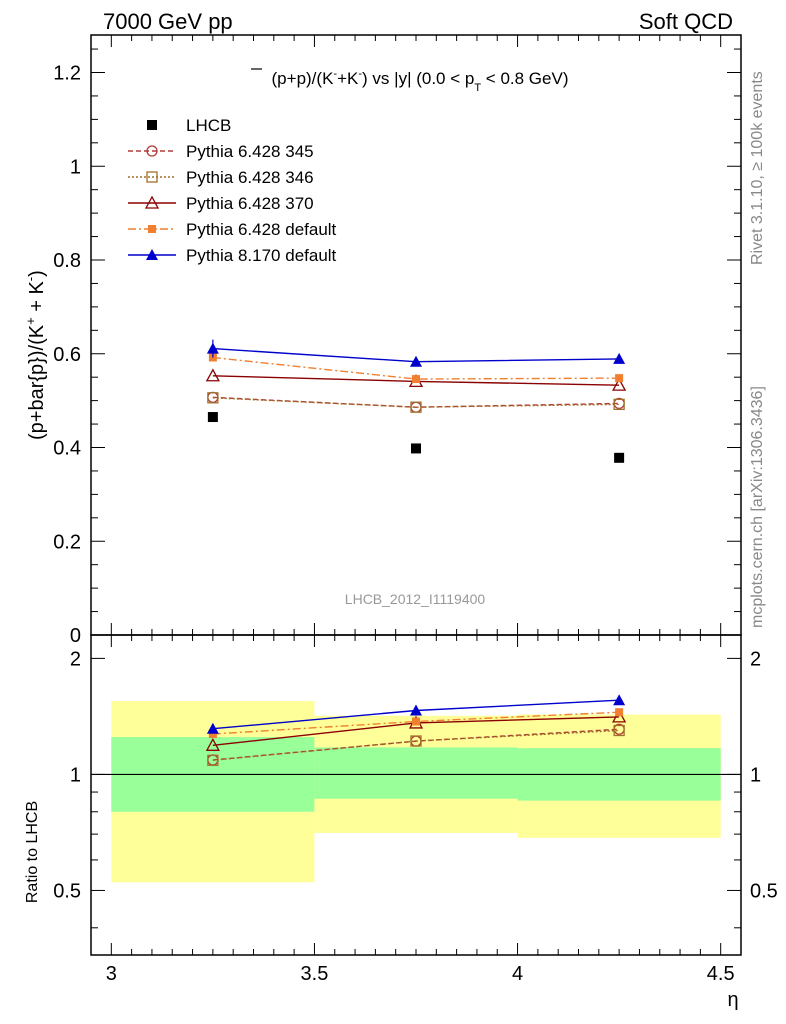 This screenshot has height=1024, width=786. Describe the element at coordinates (32, 852) in the screenshot. I see `ratio-y-axis-label: Ratio to LHCB` at that location.